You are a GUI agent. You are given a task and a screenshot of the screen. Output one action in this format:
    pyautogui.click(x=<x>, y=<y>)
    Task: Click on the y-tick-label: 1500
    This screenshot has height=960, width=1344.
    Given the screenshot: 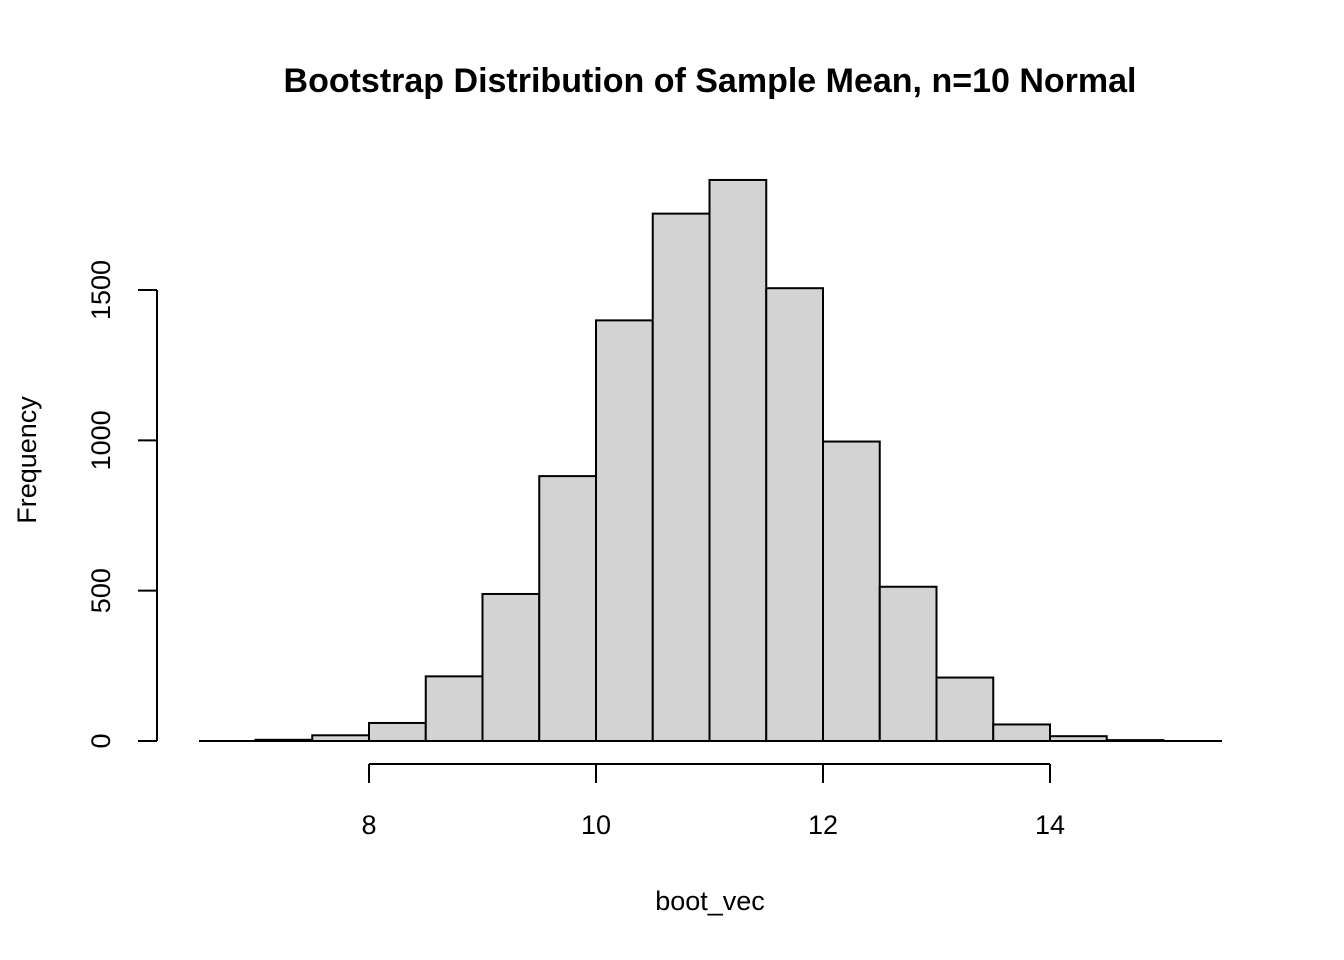 What is the action you would take?
    pyautogui.click(x=101, y=290)
    